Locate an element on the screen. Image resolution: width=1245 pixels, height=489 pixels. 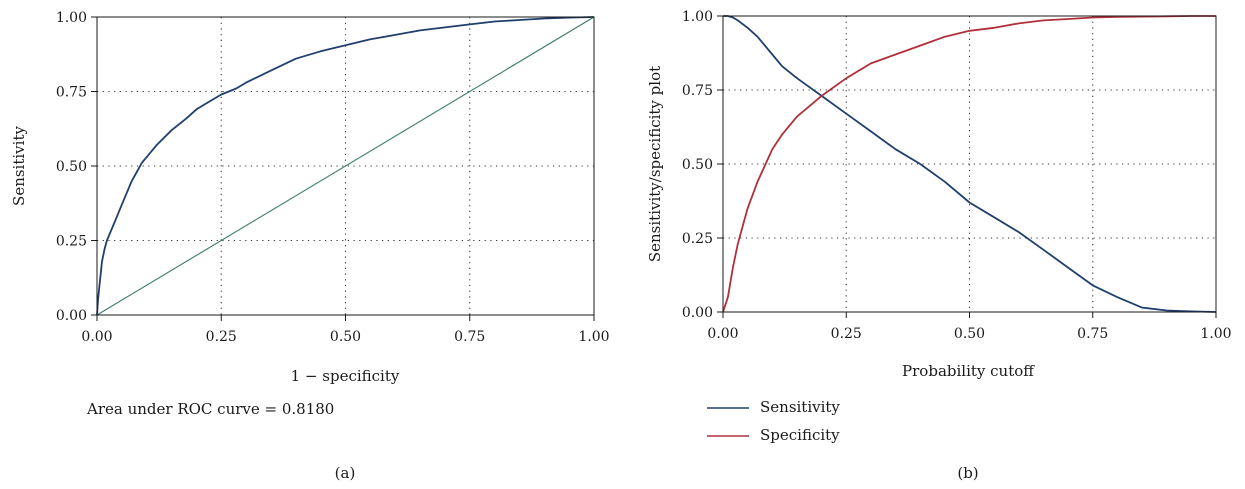
panel-b-y-tick-label: 0.25 is located at coordinates (697, 239).